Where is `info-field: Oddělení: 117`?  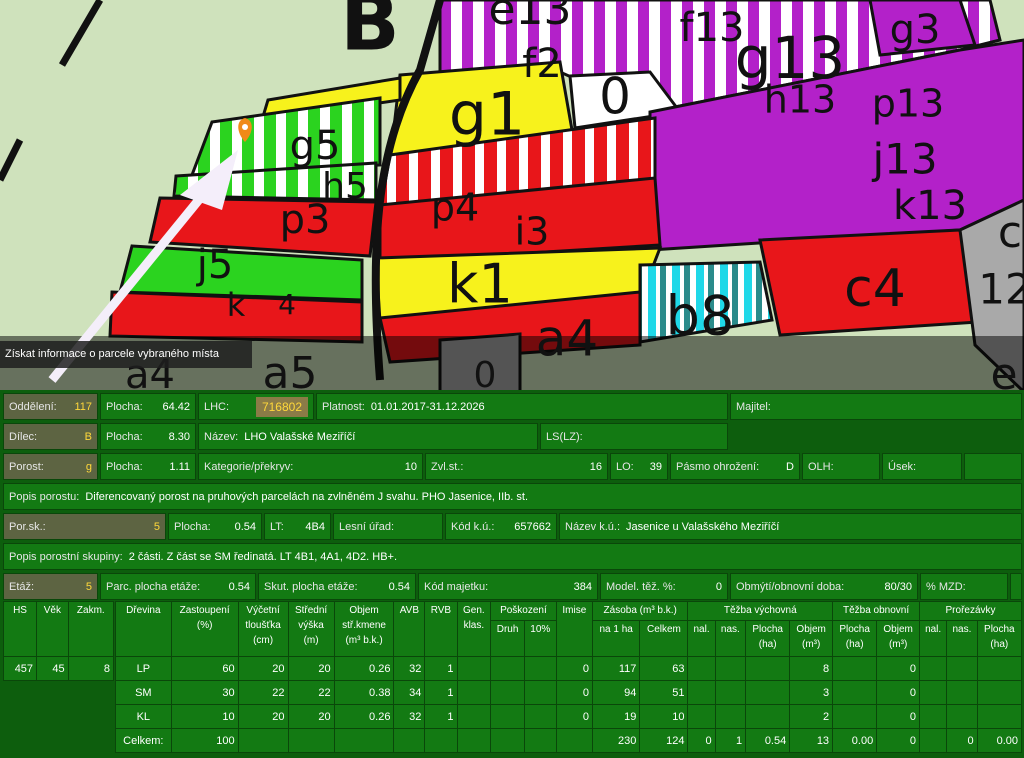 info-field: Oddělení: 117 is located at coordinates (50, 406).